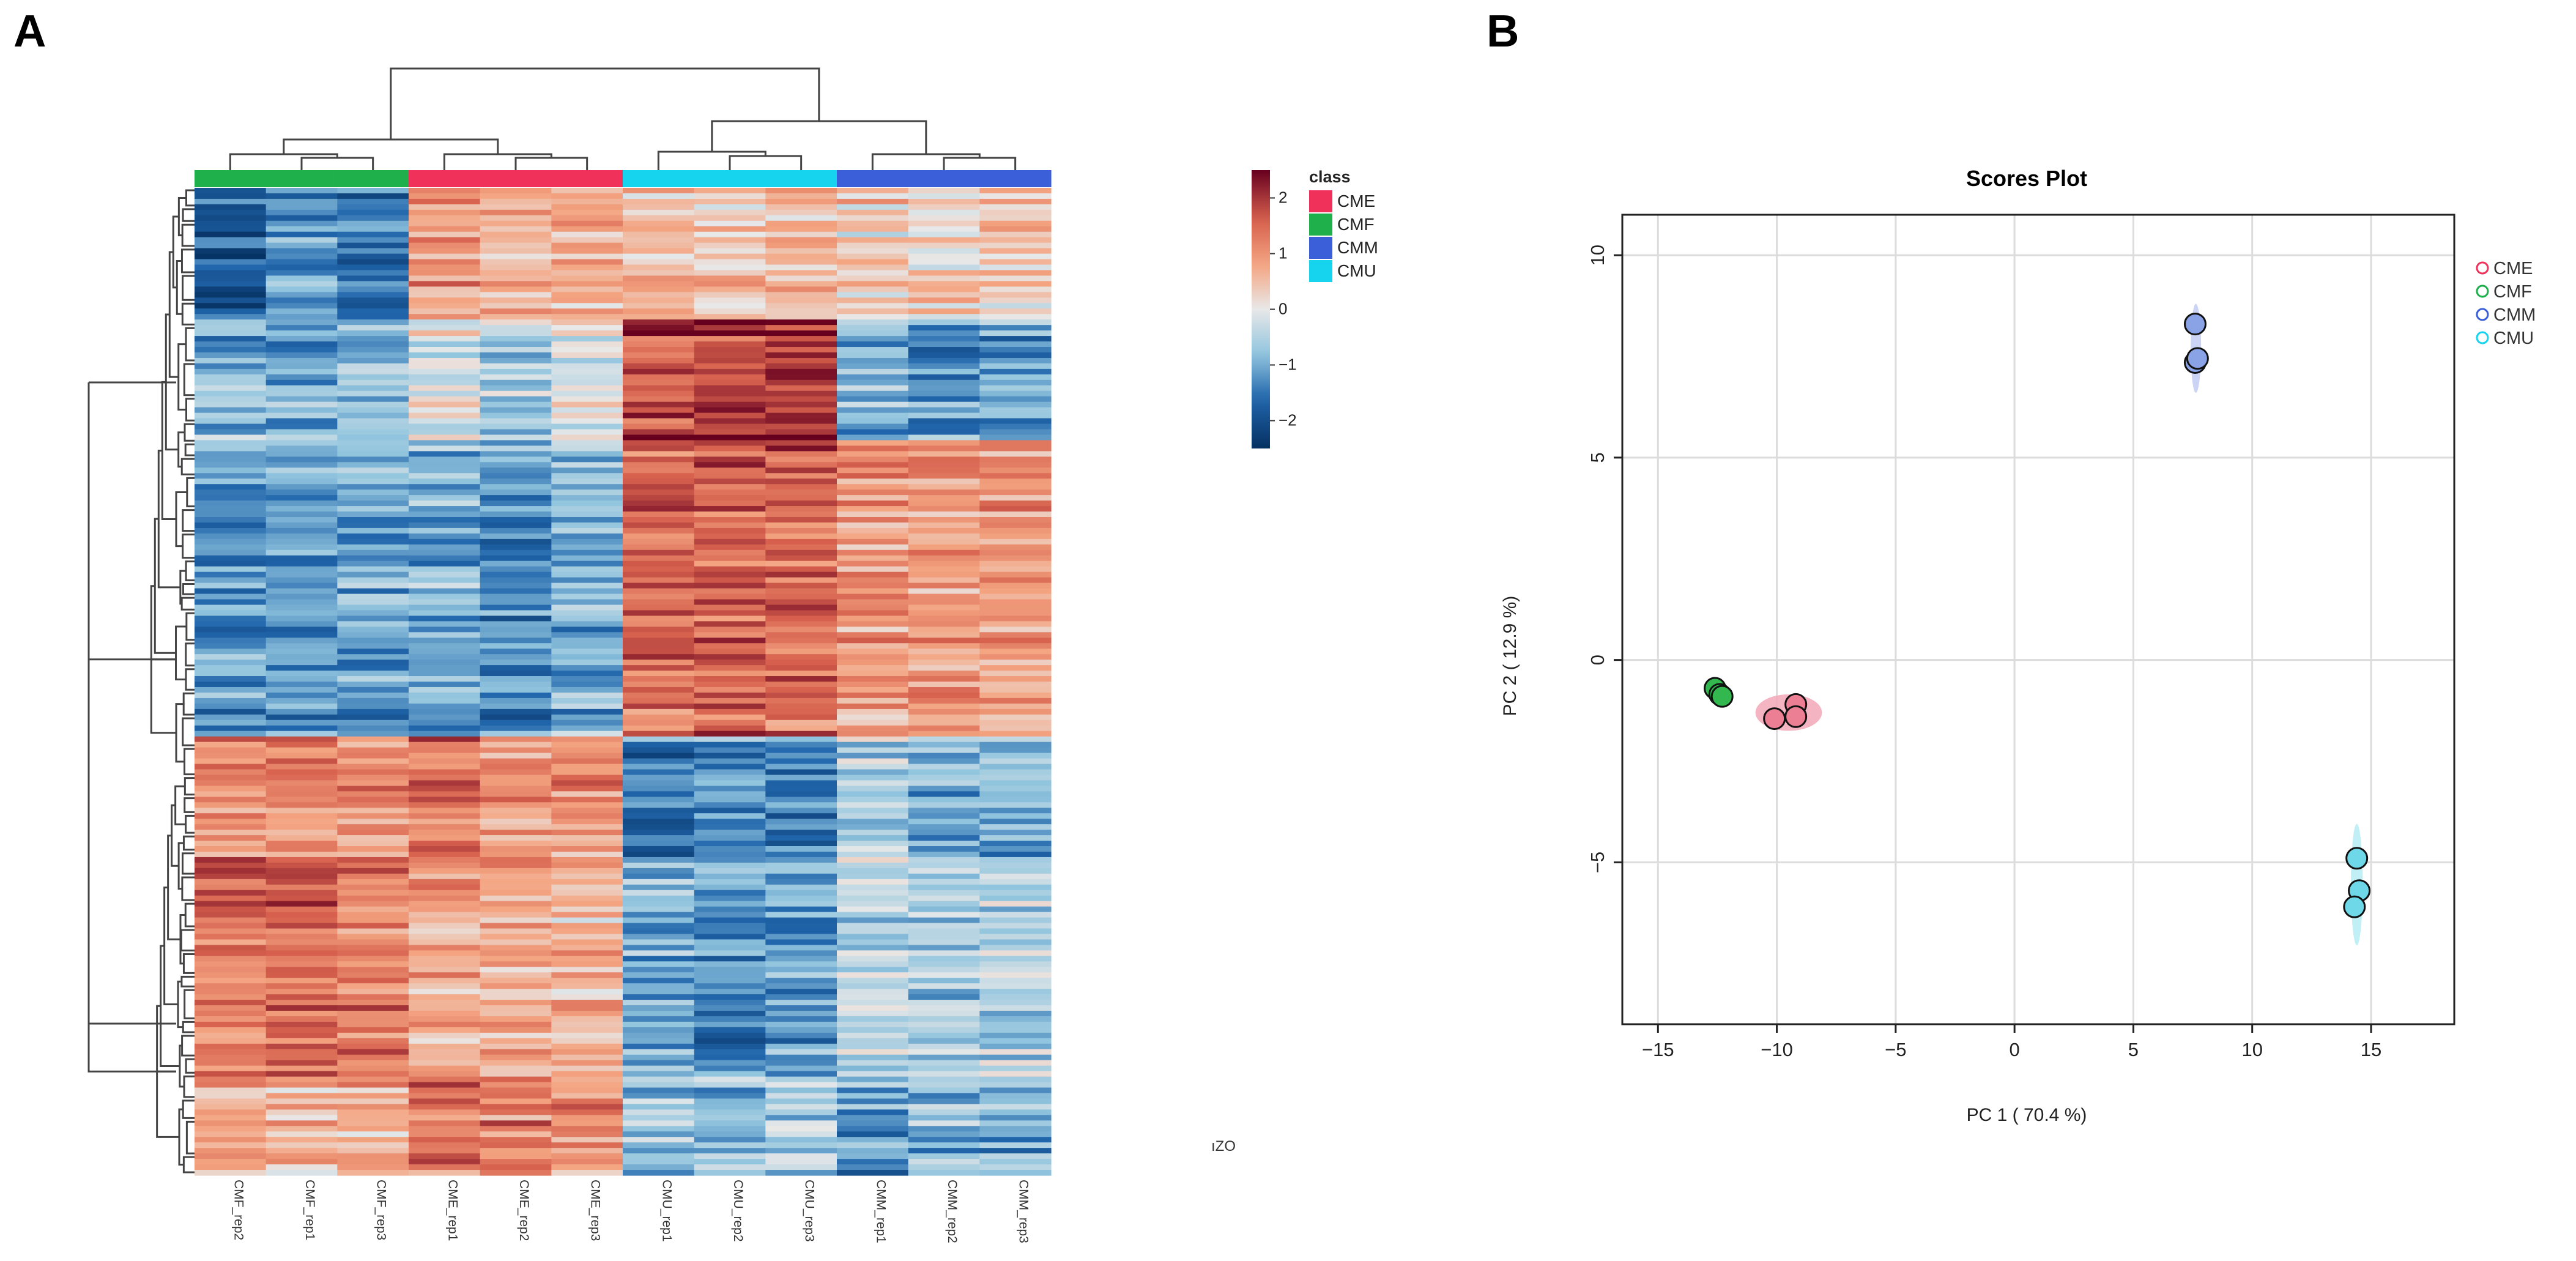 The height and width of the screenshot is (1261, 2576). What do you see at coordinates (2482, 268) in the screenshot?
I see `legend-marker-cme` at bounding box center [2482, 268].